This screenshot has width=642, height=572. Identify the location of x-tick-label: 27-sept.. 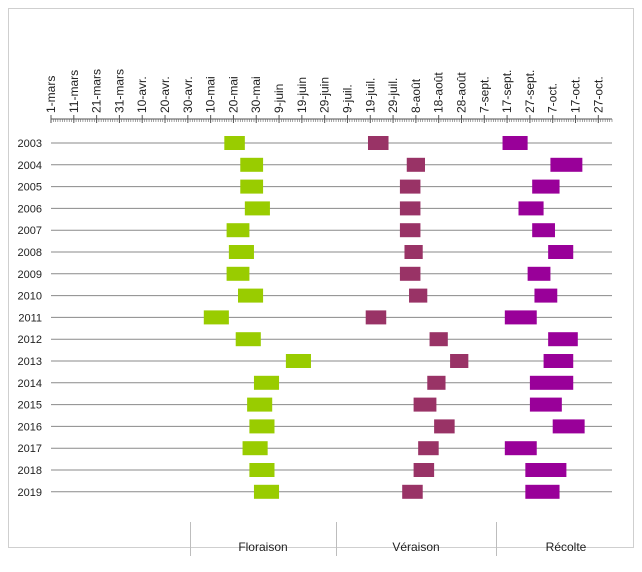
(530, 91).